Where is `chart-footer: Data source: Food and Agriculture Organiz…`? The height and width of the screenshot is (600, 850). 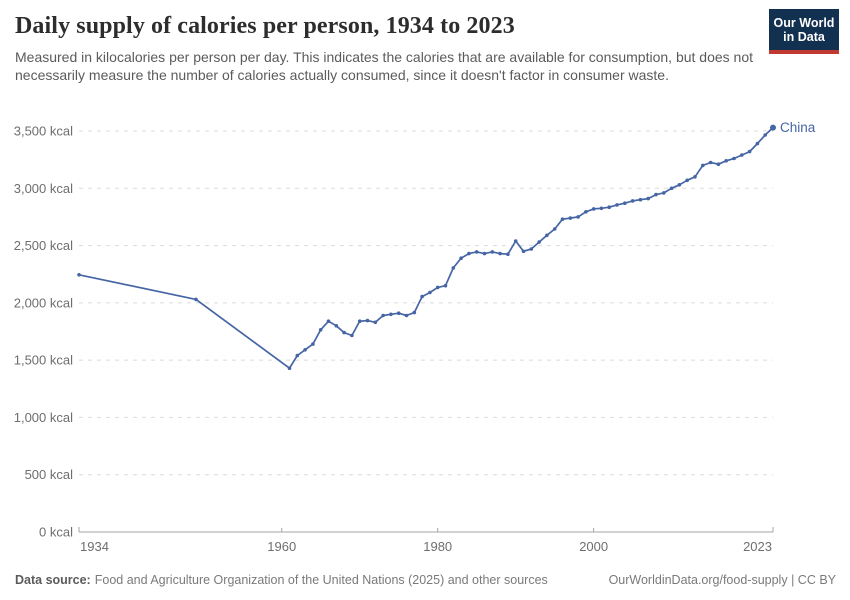
chart-footer: Data source: Food and Agriculture Organiz… is located at coordinates (425, 580).